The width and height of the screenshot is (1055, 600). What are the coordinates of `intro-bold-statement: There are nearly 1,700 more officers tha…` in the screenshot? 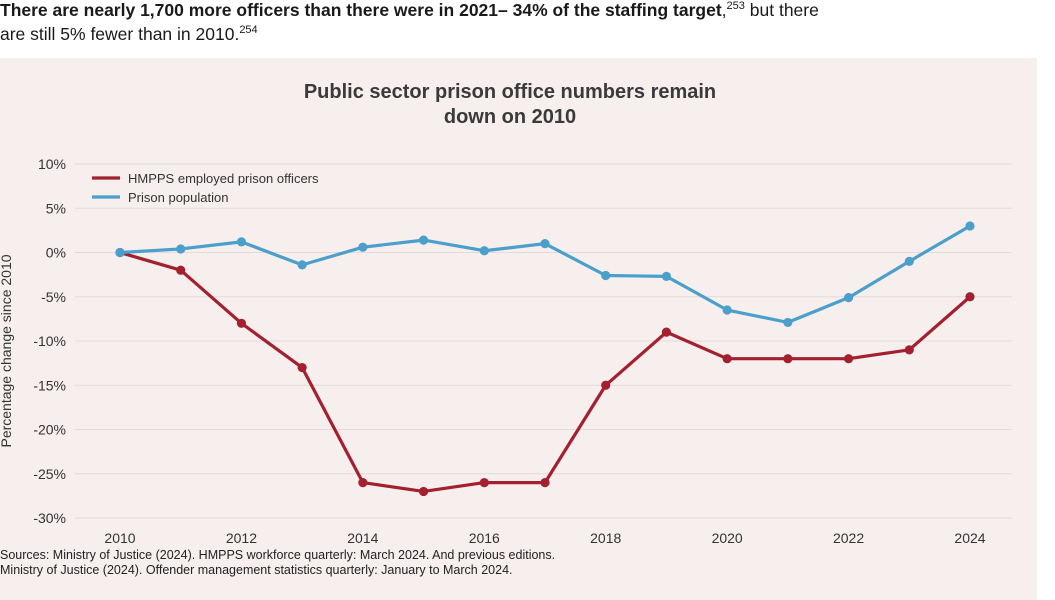 It's located at (361, 10).